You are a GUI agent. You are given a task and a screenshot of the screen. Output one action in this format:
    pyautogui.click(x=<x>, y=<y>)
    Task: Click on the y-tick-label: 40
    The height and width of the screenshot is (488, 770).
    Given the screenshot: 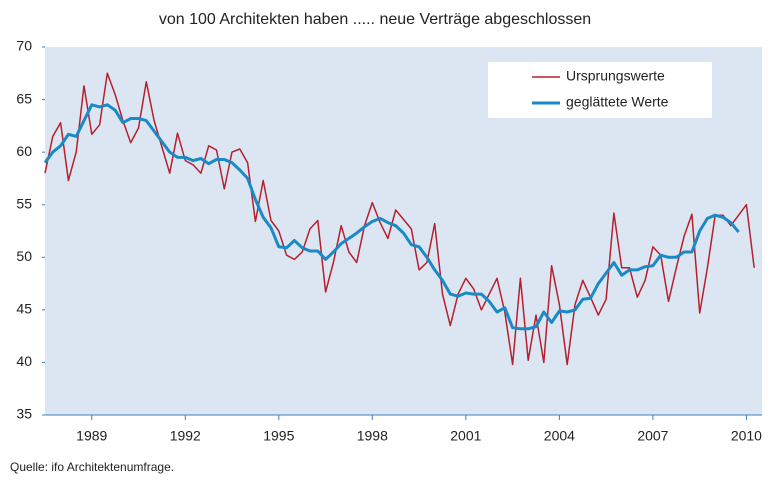 What is the action you would take?
    pyautogui.click(x=24, y=361)
    